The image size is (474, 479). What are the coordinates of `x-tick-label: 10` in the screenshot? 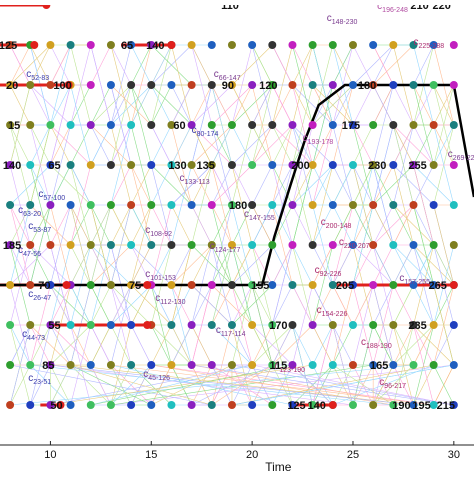 It's located at (50, 455).